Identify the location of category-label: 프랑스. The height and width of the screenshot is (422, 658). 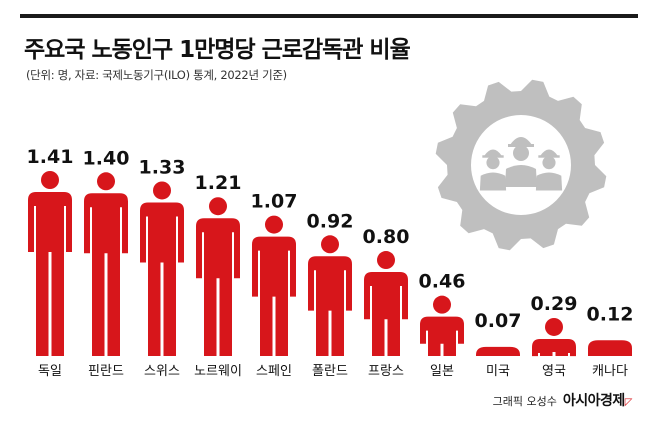
(386, 371).